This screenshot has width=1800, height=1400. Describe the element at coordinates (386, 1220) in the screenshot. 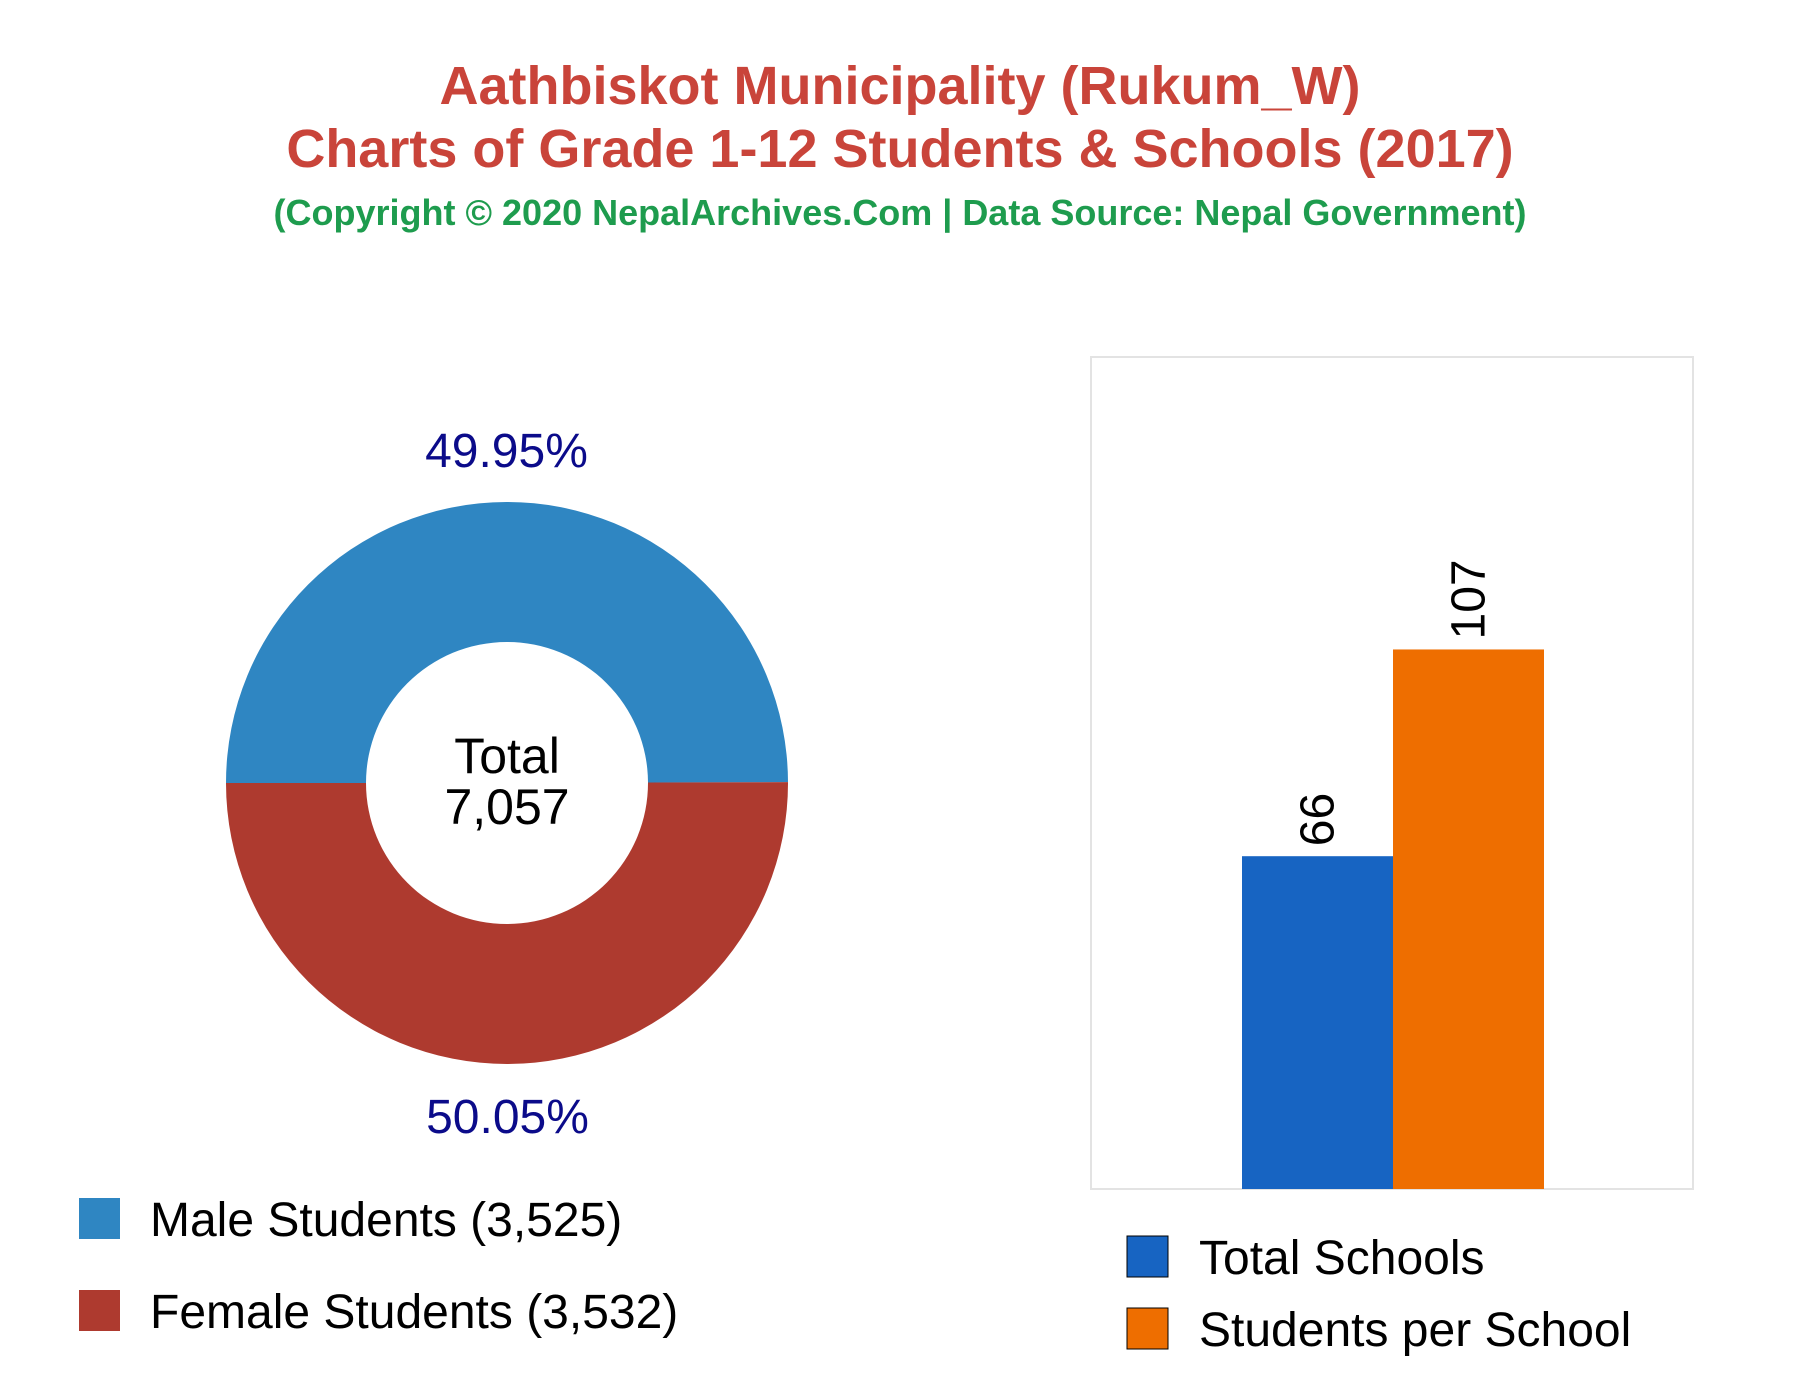

I see `legend-label-male-students: Male Students (3,525)` at that location.